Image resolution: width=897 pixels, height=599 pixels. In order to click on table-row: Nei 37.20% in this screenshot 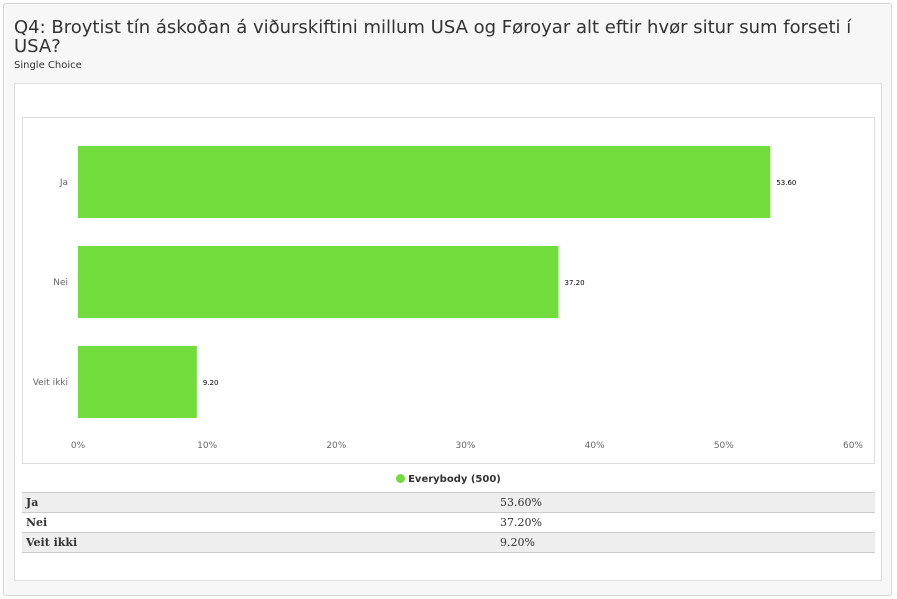, I will do `click(448, 522)`.